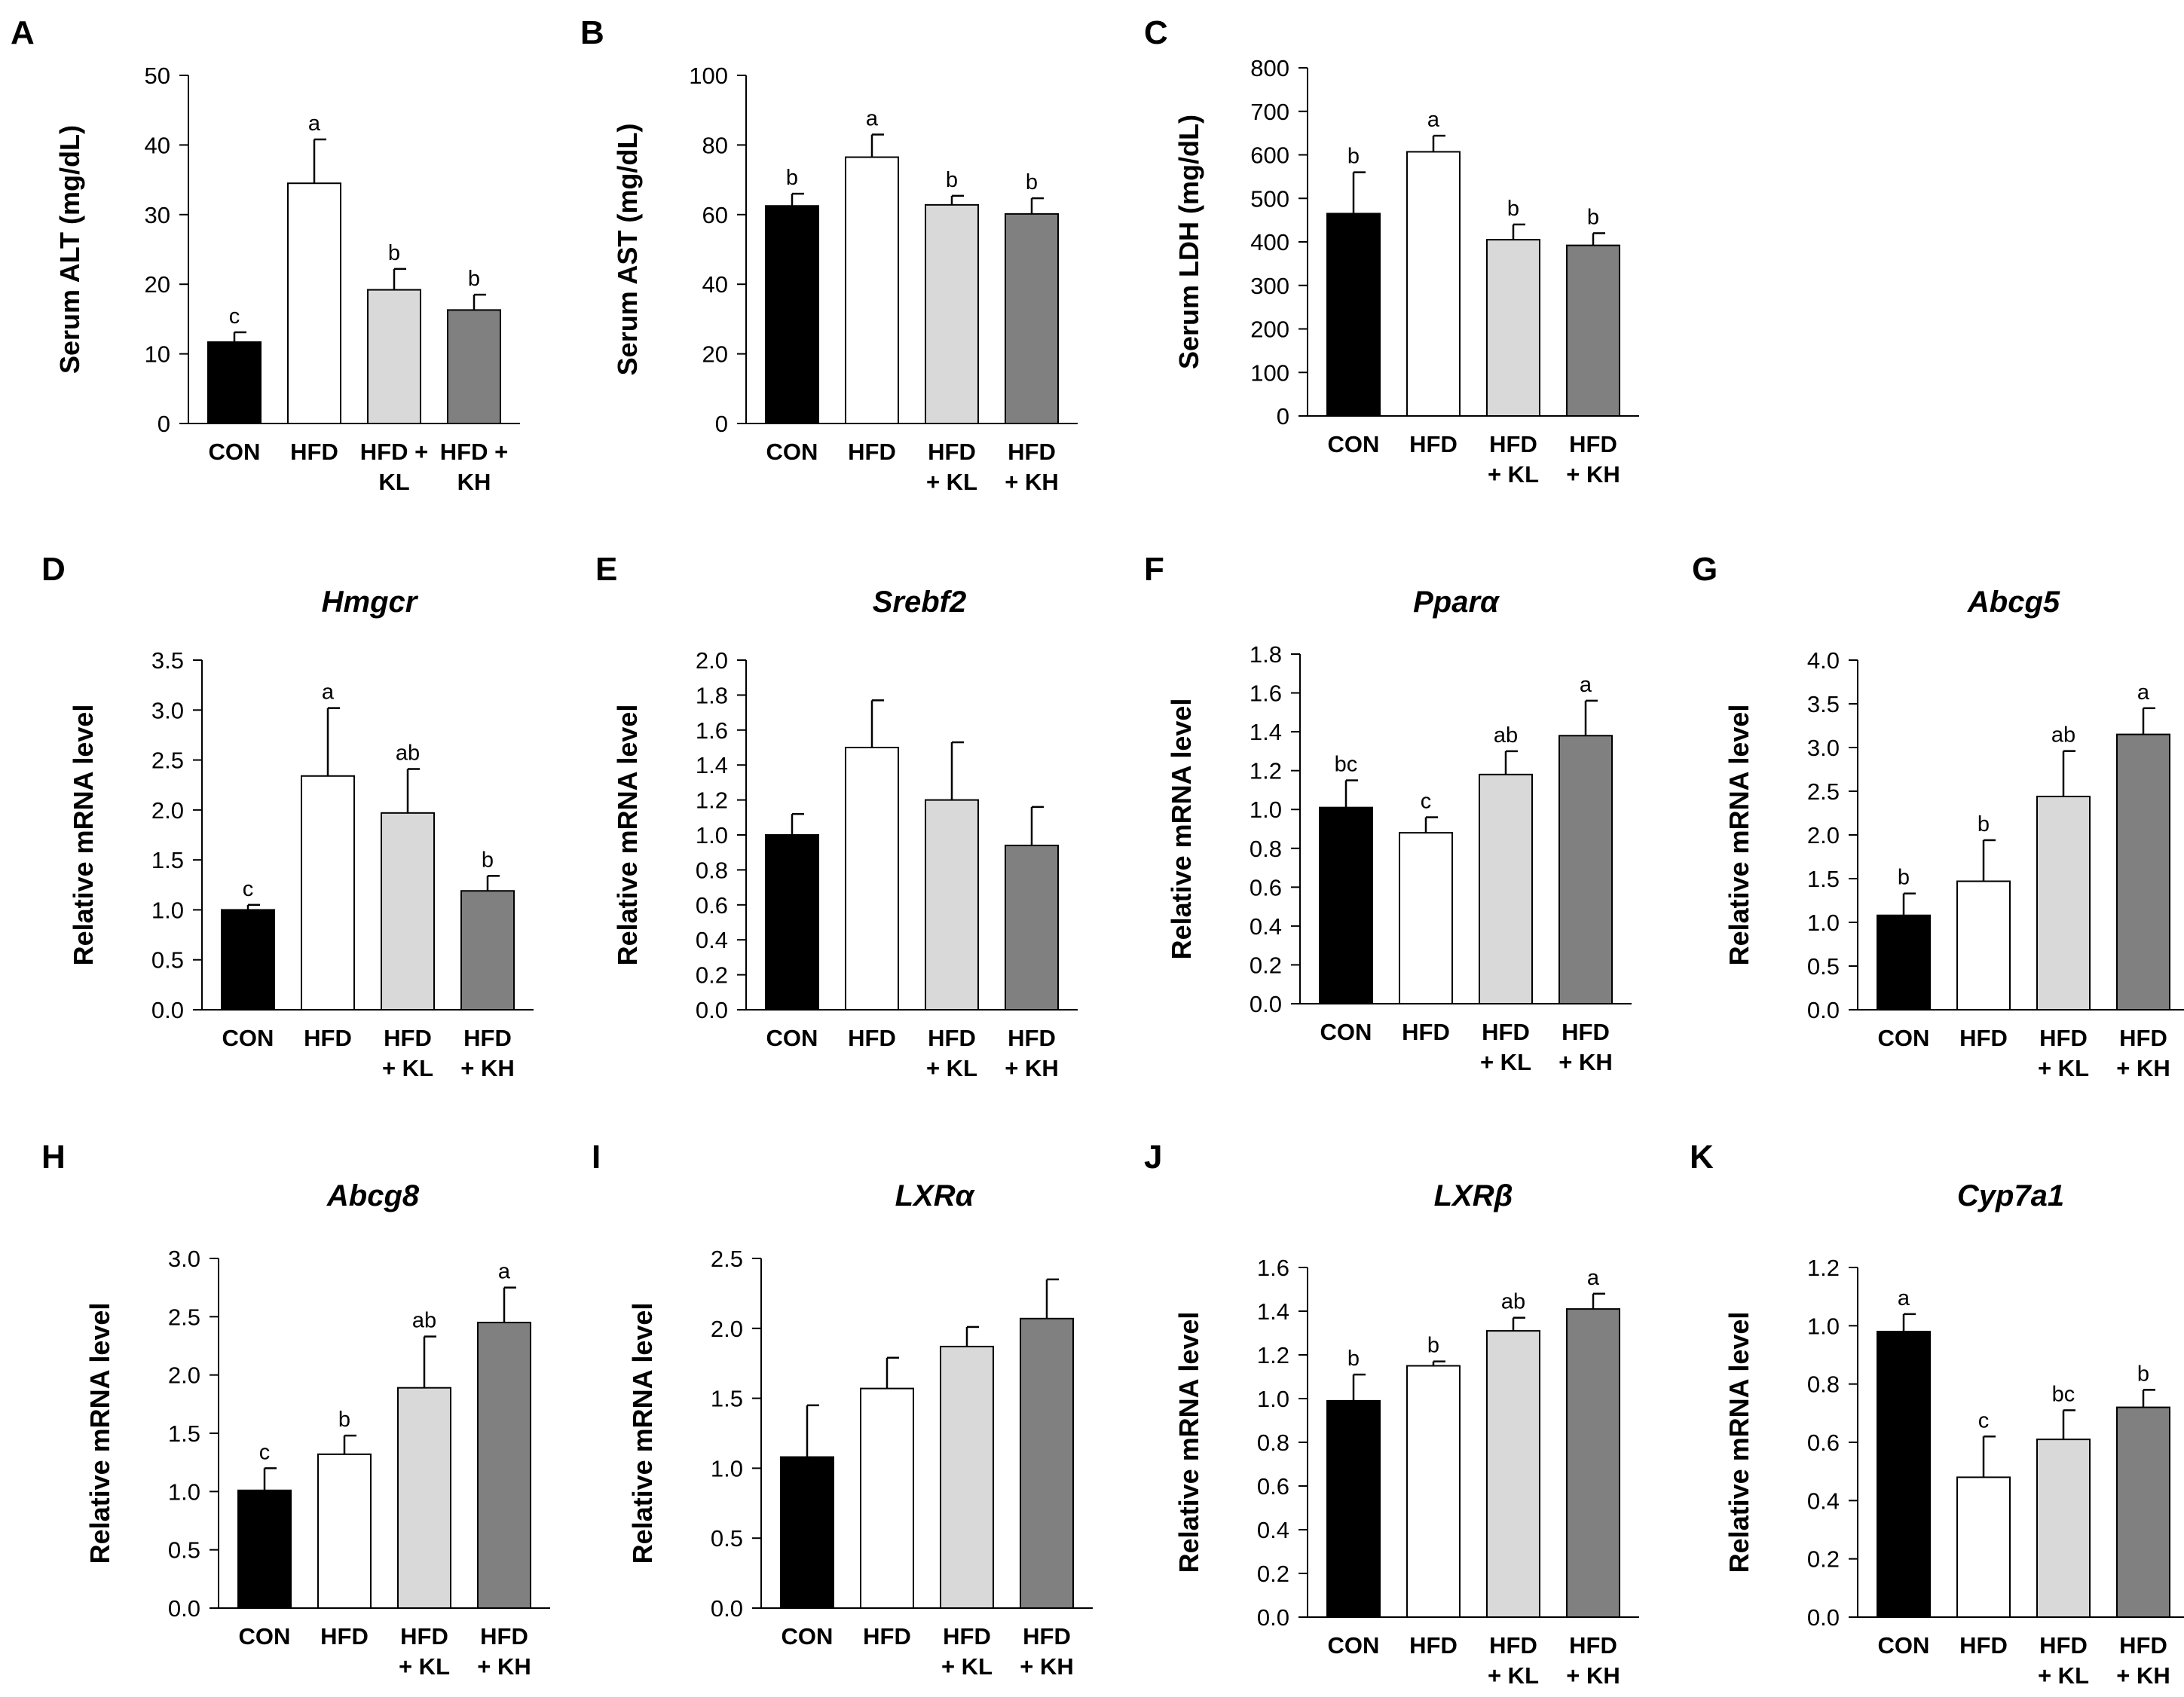 This screenshot has width=2184, height=1697. What do you see at coordinates (157, 76) in the screenshot?
I see `y-tick-label: 50` at bounding box center [157, 76].